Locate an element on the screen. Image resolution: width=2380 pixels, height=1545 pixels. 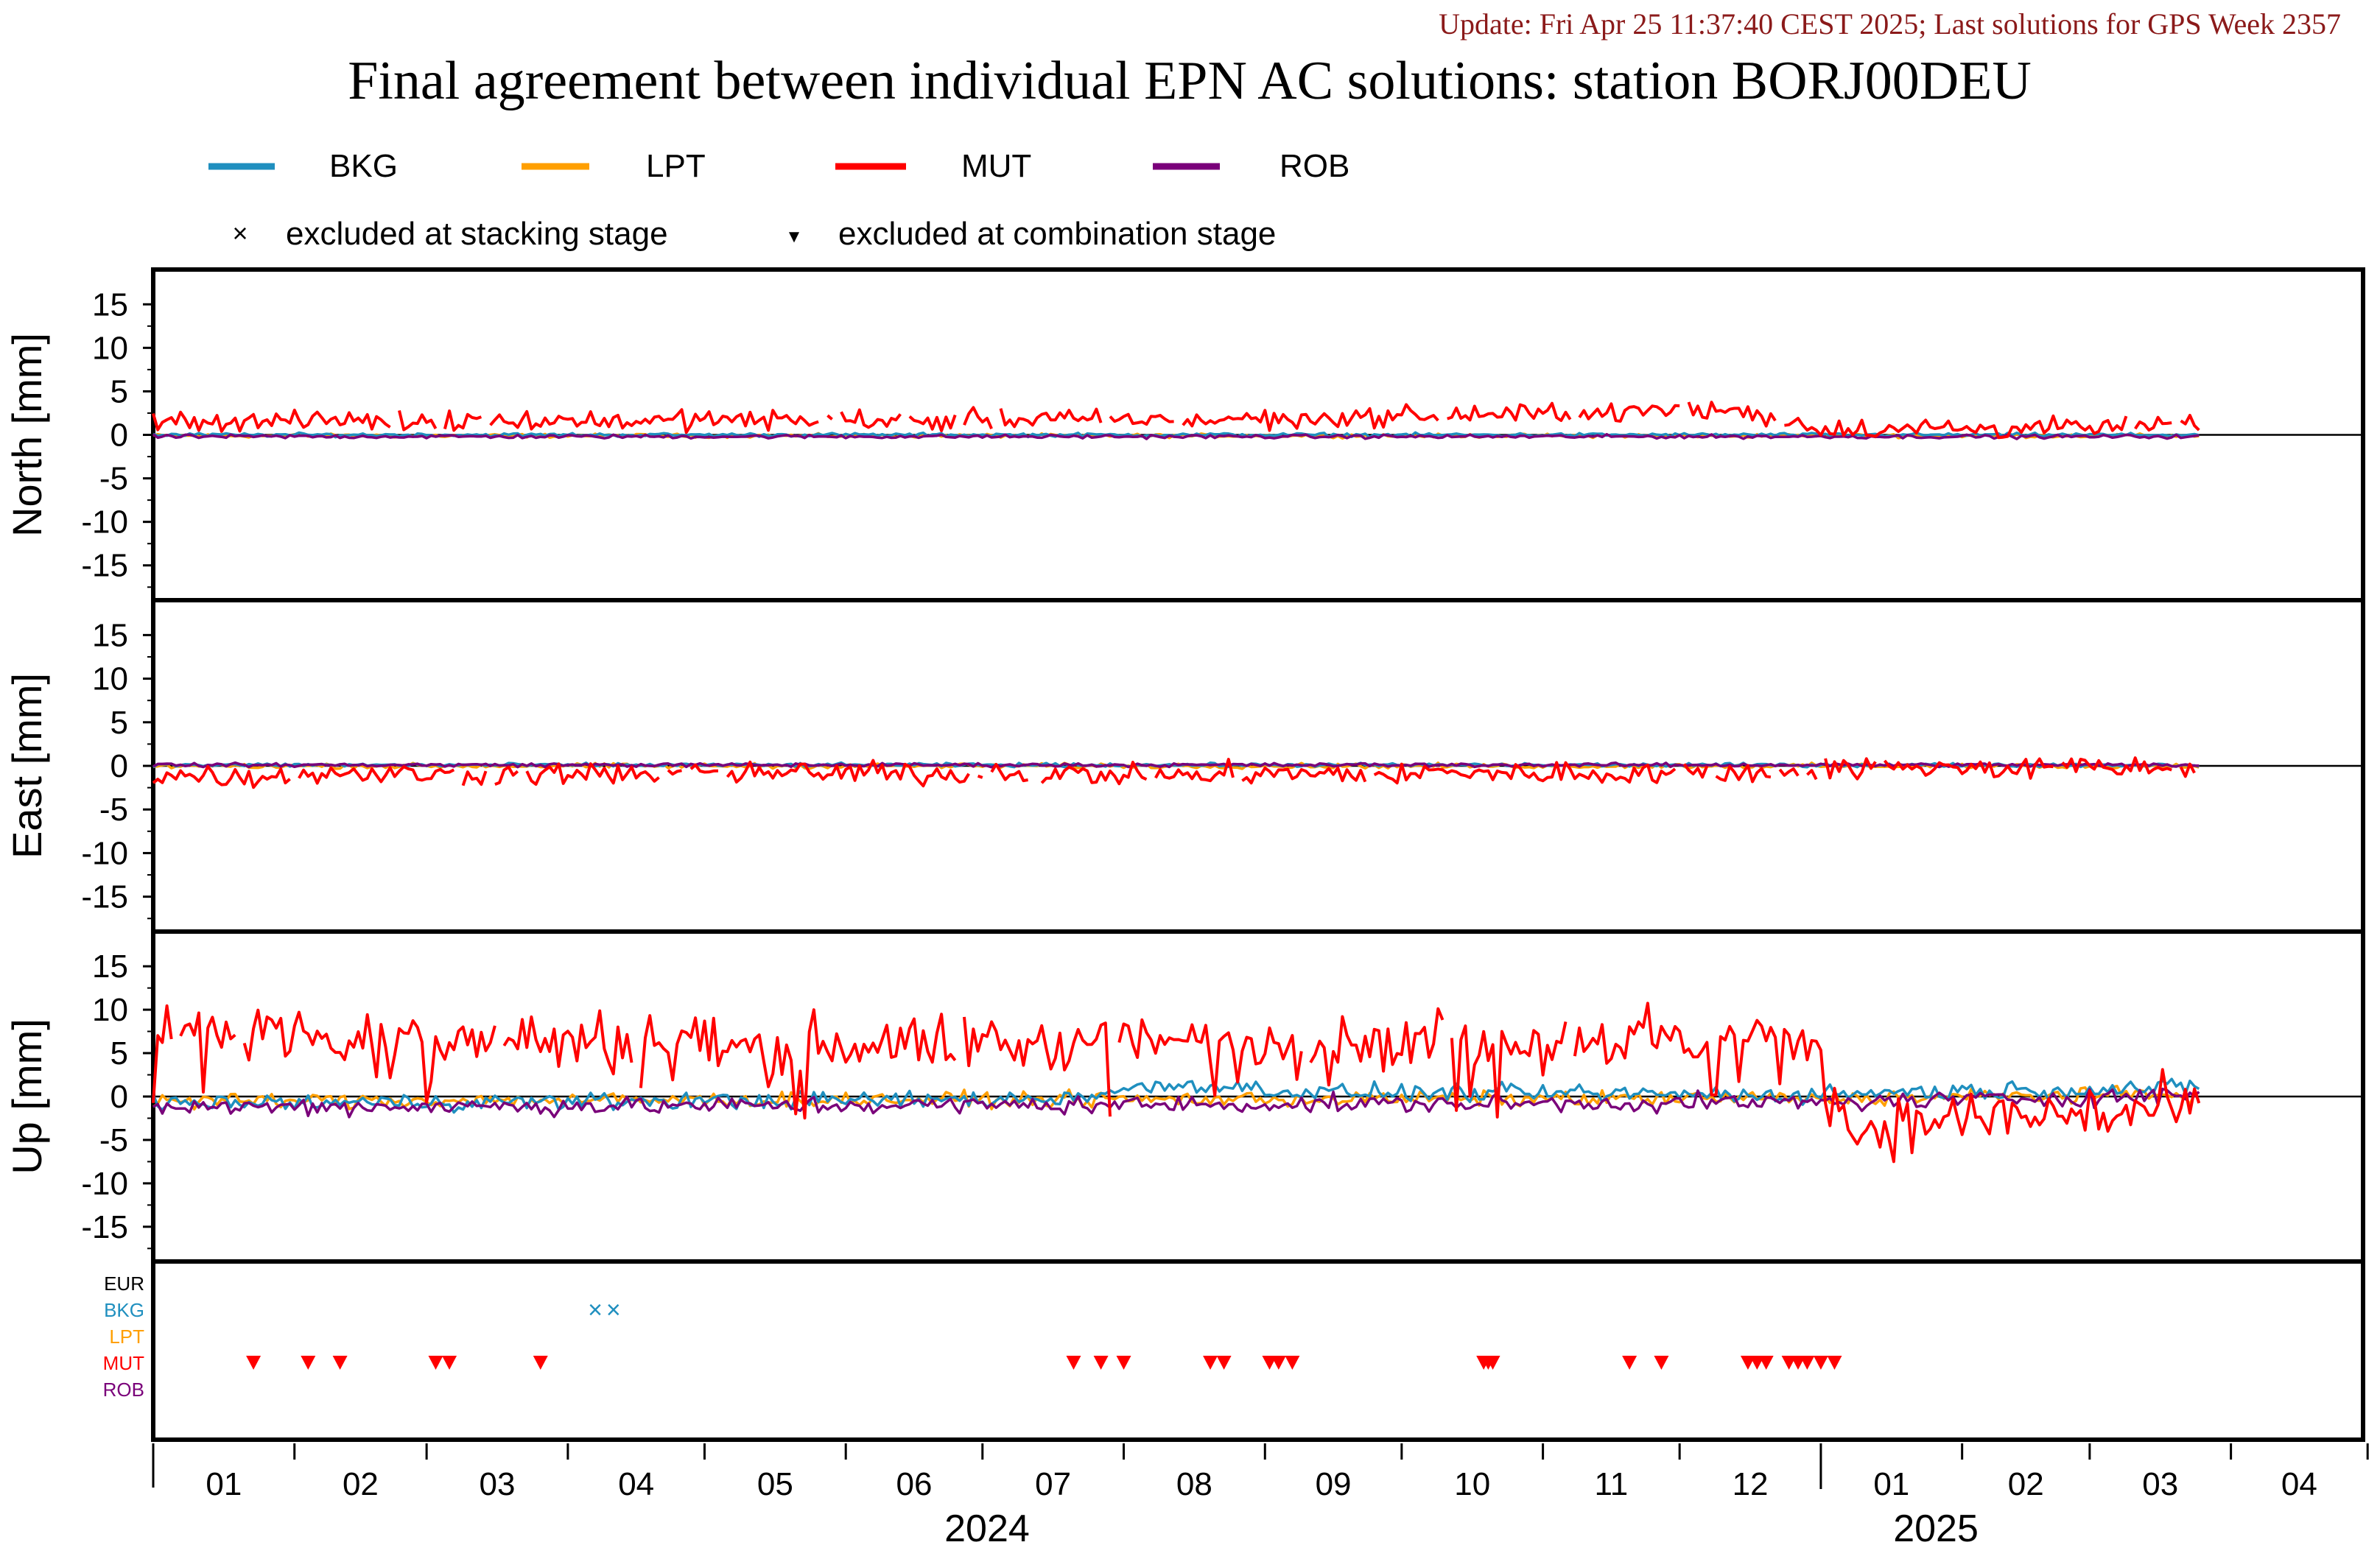
month-label: 11 is located at coordinates (1612, 1484).